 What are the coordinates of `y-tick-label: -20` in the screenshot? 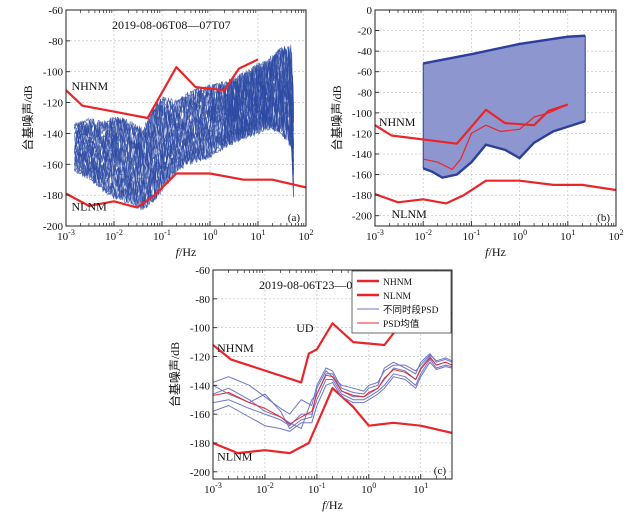 It's located at (364, 32).